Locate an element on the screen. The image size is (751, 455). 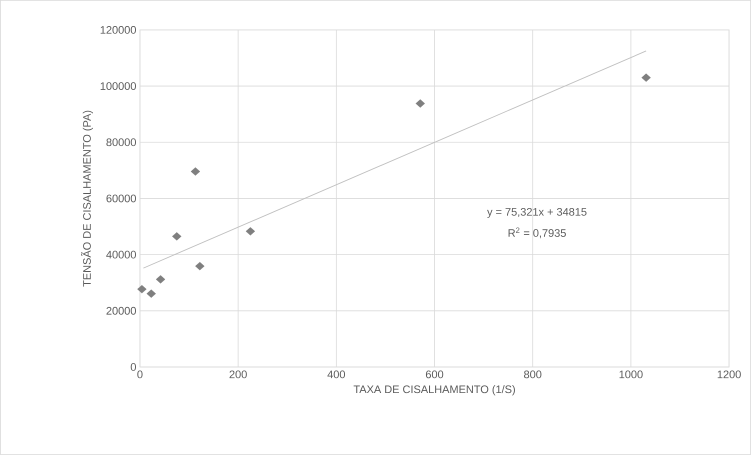
x-tick-label: 400 is located at coordinates (336, 374).